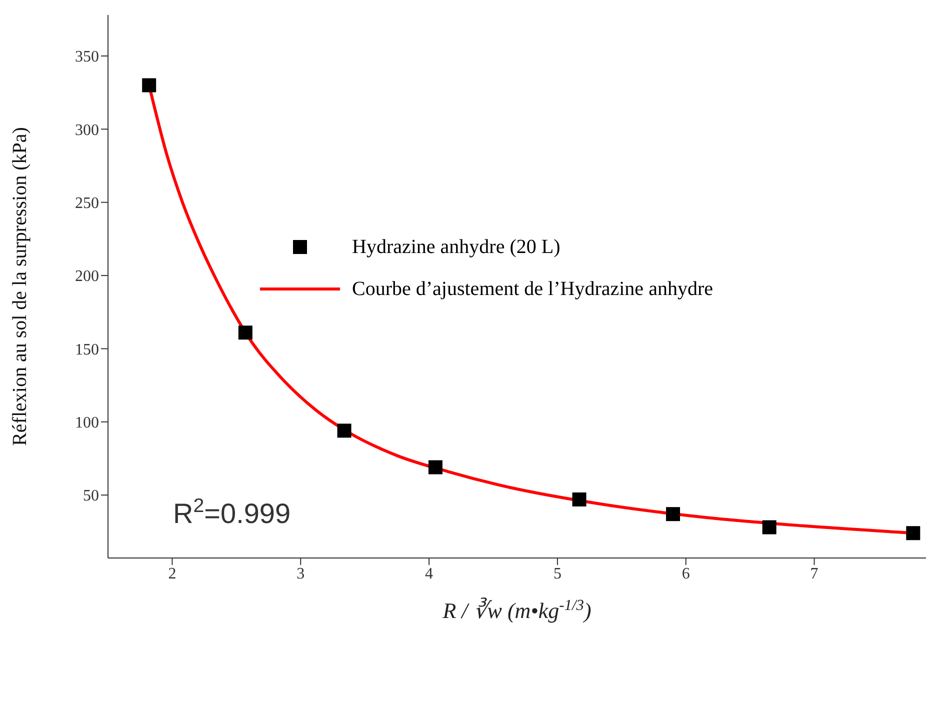 The width and height of the screenshot is (936, 720). Describe the element at coordinates (87, 277) in the screenshot. I see `y-tick-label: 200` at that location.